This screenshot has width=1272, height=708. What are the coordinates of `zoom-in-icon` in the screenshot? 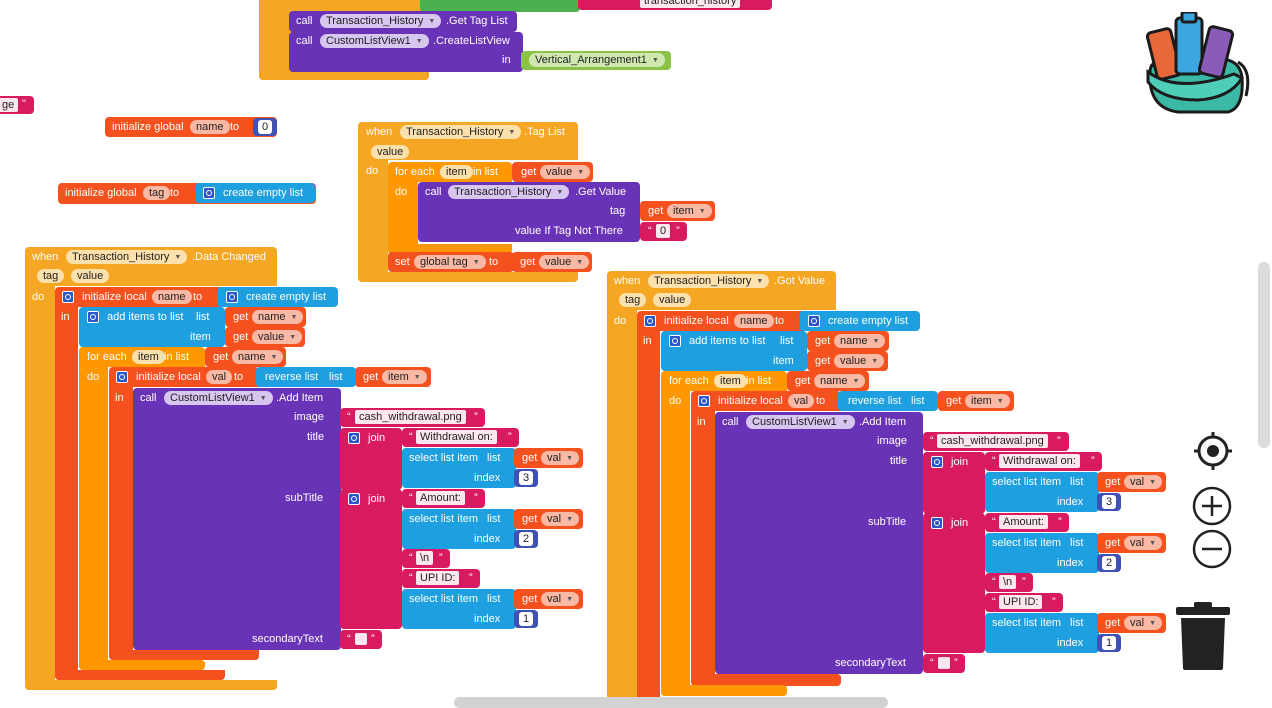 It's located at (1212, 506).